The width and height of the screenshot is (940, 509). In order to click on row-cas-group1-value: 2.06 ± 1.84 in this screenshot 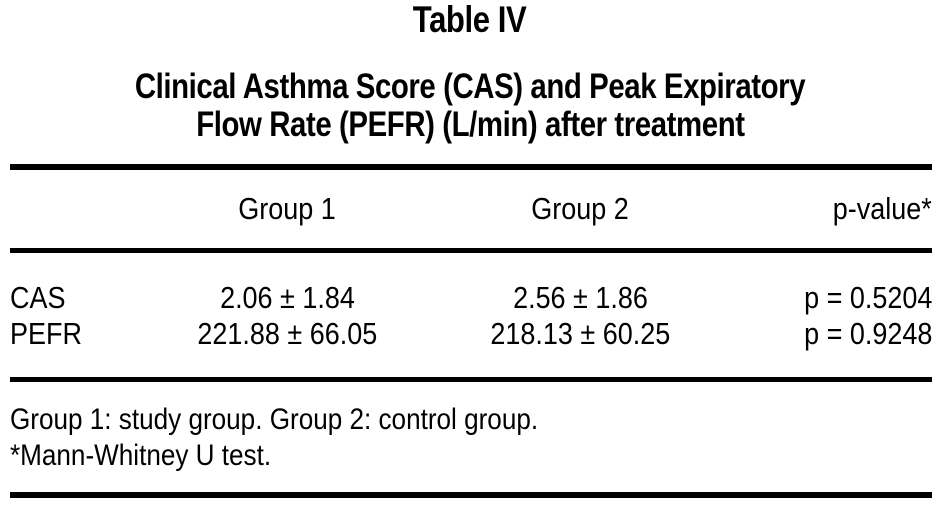, I will do `click(287, 297)`.